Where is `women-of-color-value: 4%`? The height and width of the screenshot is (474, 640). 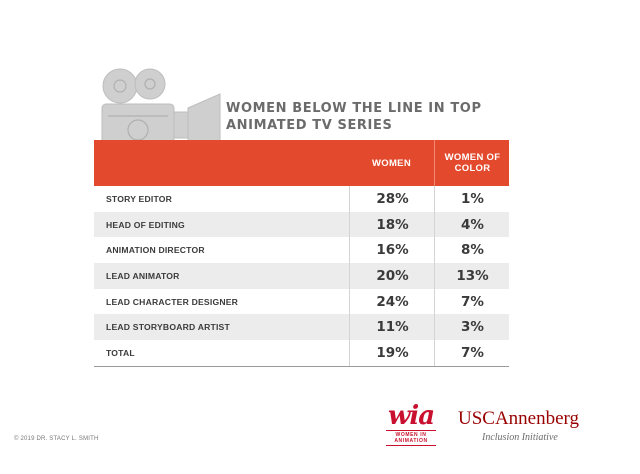 women-of-color-value: 4% is located at coordinates (472, 224).